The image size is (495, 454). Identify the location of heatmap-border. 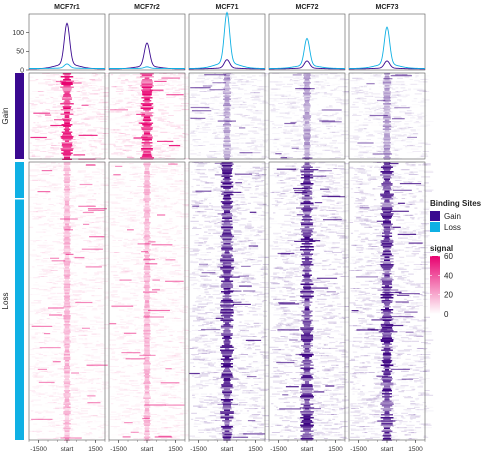
(227, 116).